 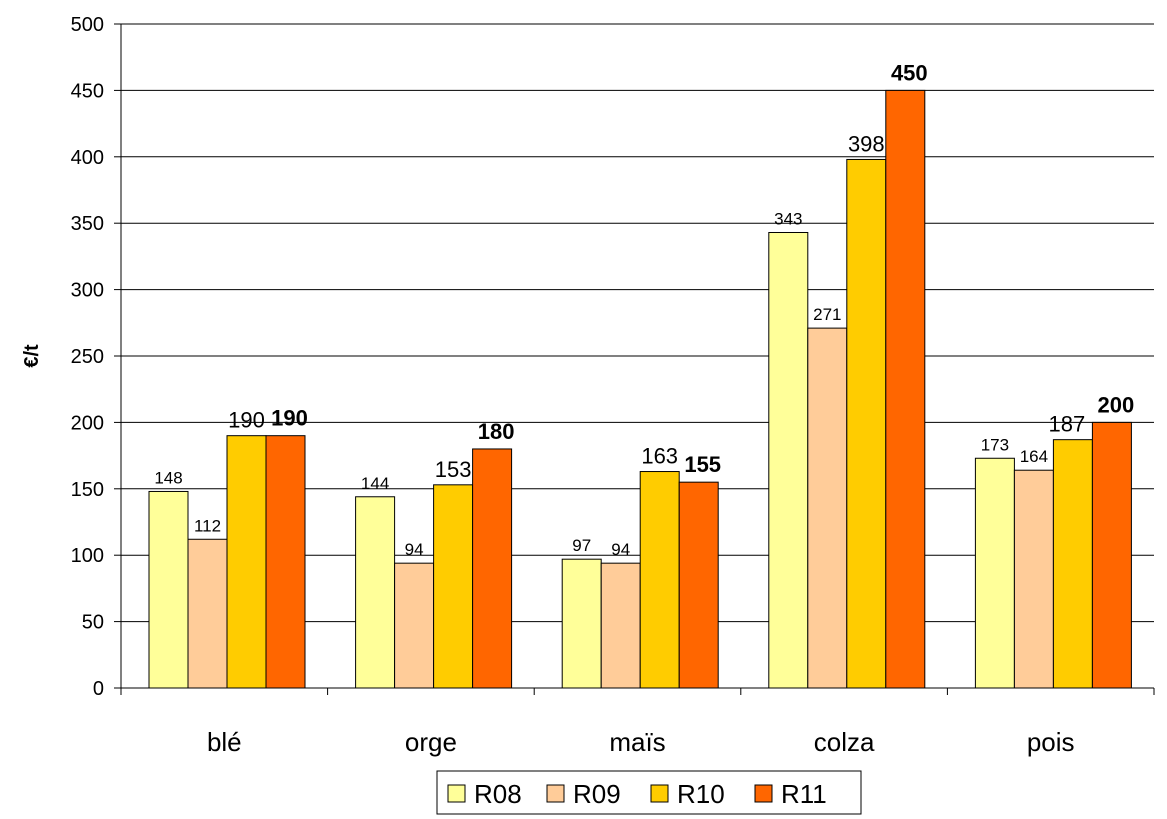 I want to click on legend: R08 R09 R10 R11, so click(x=649, y=792).